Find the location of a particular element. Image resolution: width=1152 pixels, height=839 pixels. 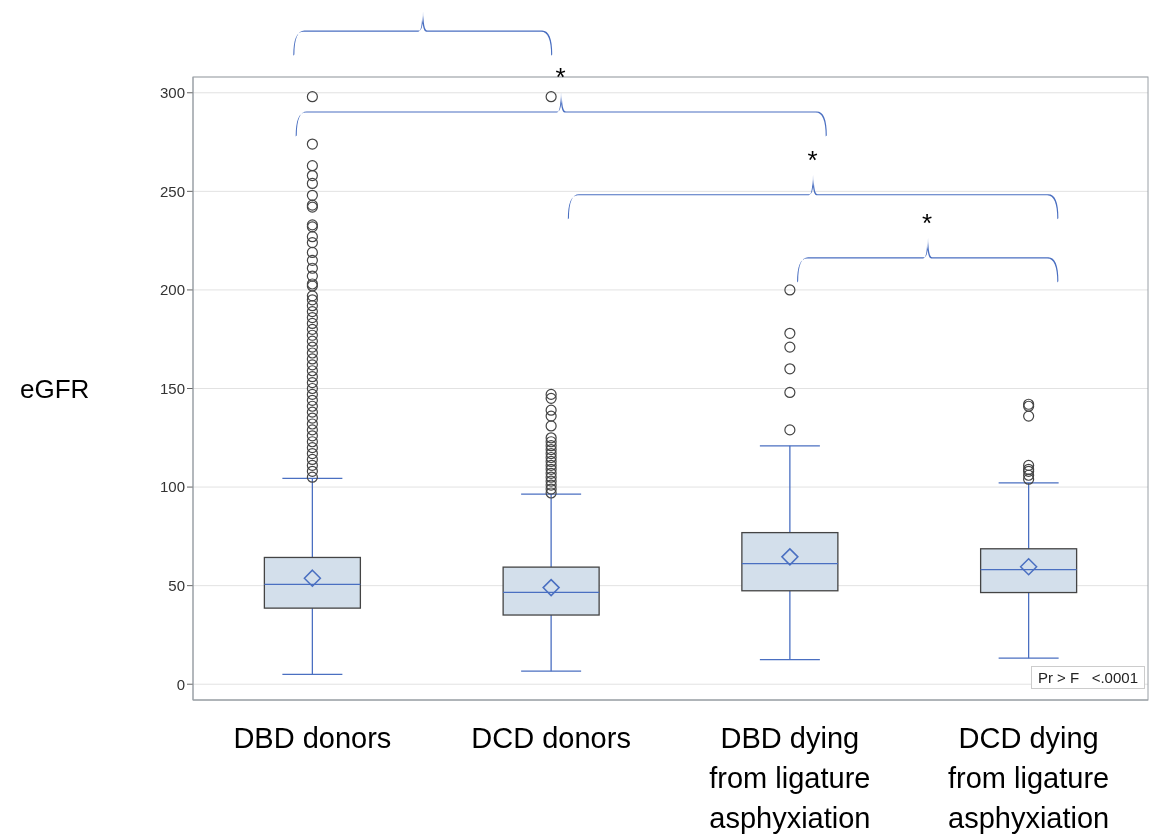

annotation: Pr > F <.0001 is located at coordinates (1087, 677).